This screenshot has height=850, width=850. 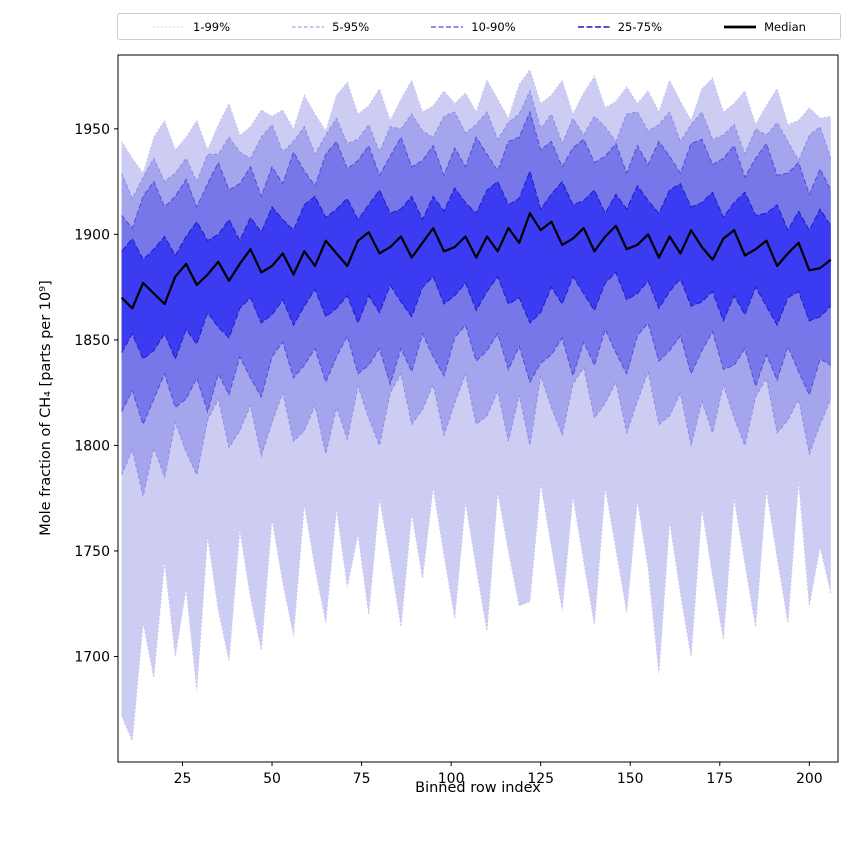 I want to click on legend-item-5-95%: 5-95%, so click(x=330, y=27).